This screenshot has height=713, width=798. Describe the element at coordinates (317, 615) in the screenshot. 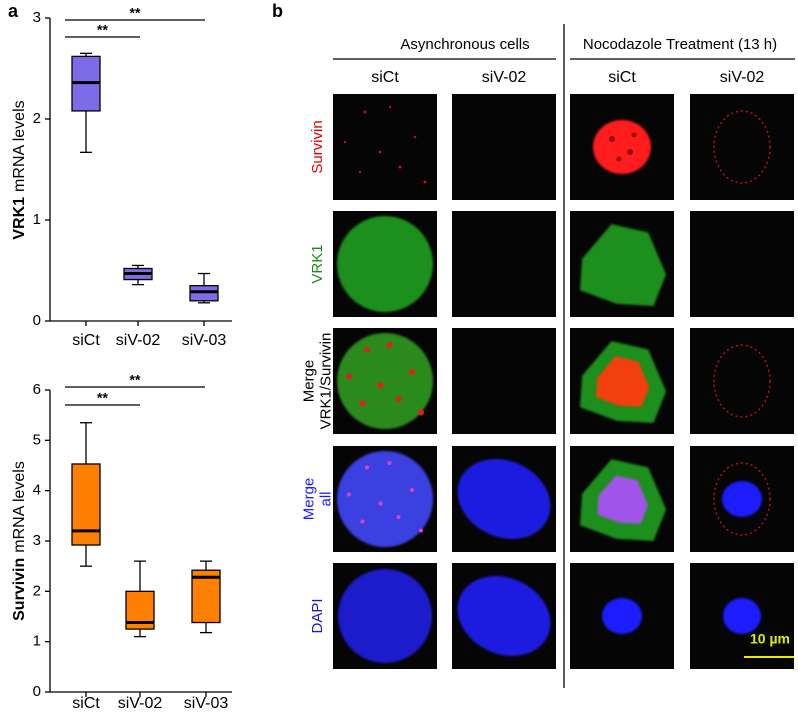

I see `row-label: DAPI` at that location.